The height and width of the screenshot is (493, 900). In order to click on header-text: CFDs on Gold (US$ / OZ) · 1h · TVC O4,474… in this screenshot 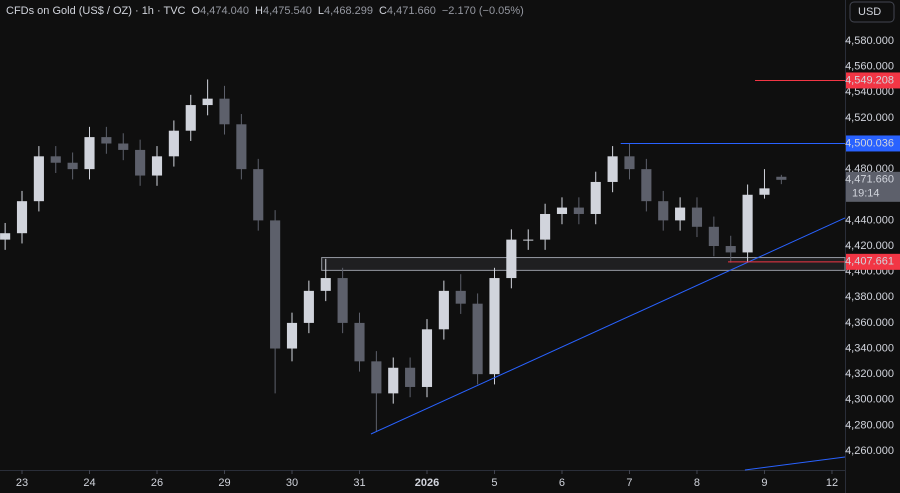, I will do `click(265, 11)`.